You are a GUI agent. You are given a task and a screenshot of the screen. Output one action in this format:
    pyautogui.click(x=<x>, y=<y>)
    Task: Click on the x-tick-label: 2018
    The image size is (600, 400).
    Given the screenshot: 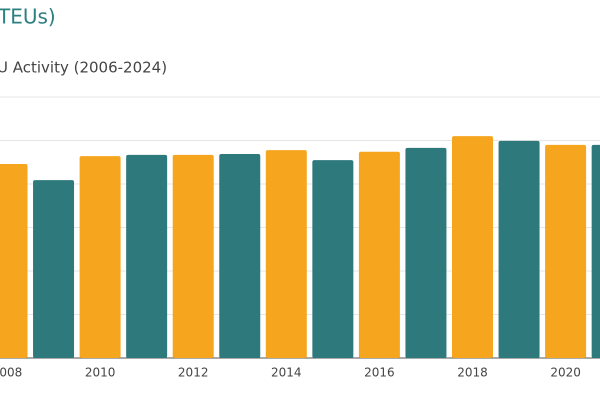 What is the action you would take?
    pyautogui.click(x=472, y=373)
    